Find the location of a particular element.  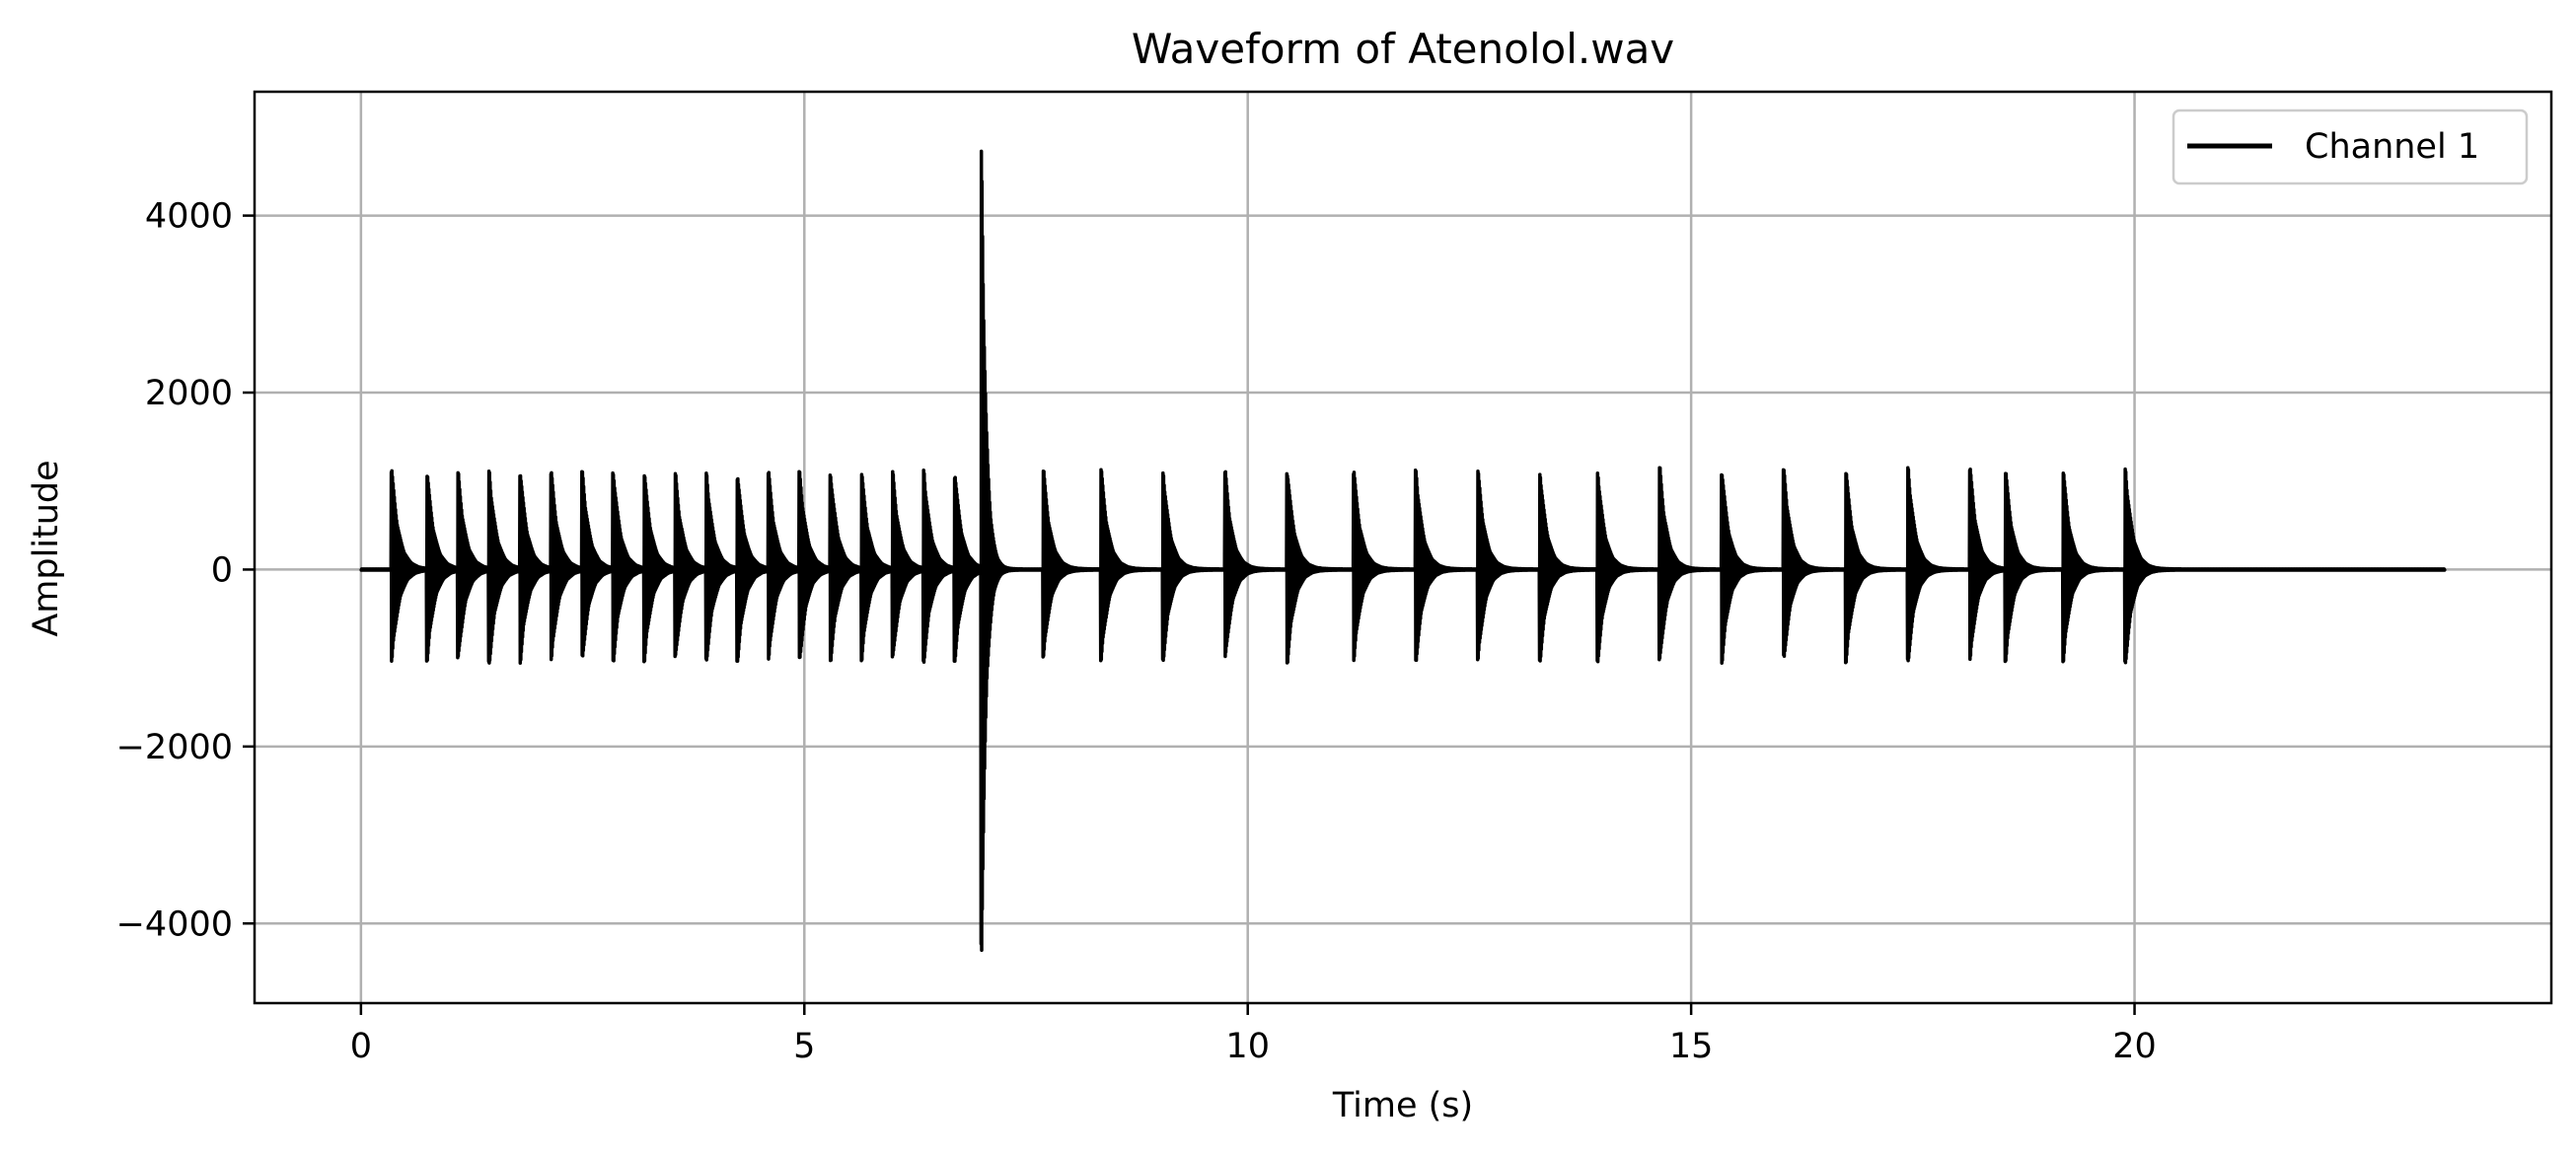

y-axis: 4000 2000 0 −2000 −4000 is located at coordinates (185, 570).